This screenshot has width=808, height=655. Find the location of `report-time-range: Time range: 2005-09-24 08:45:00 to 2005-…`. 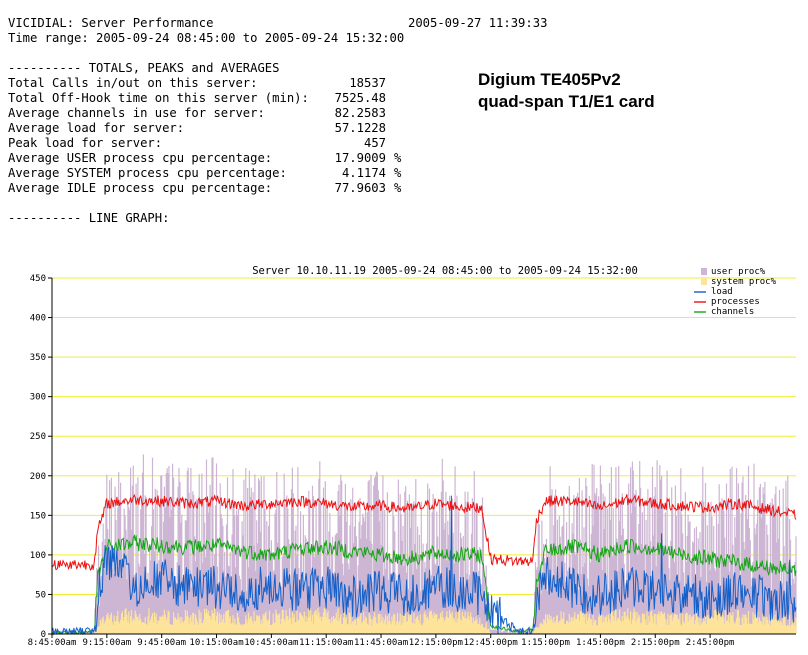

report-time-range: Time range: 2005-09-24 08:45:00 to 2005-… is located at coordinates (206, 38).